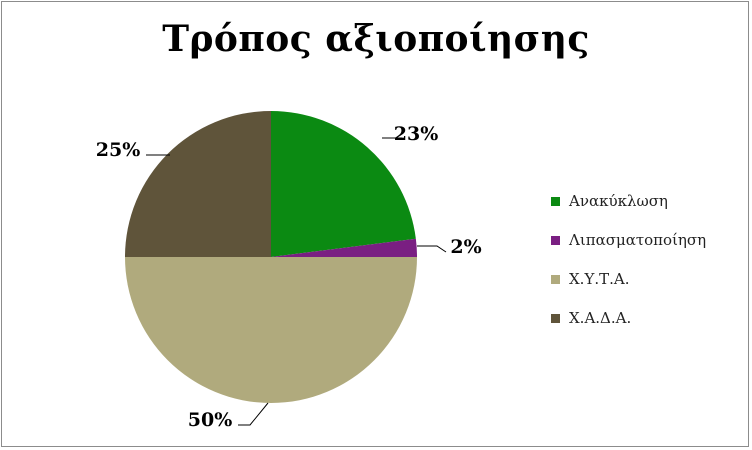  I want to click on chart-title: Τρόπος αξιοποίησης, so click(376, 39).